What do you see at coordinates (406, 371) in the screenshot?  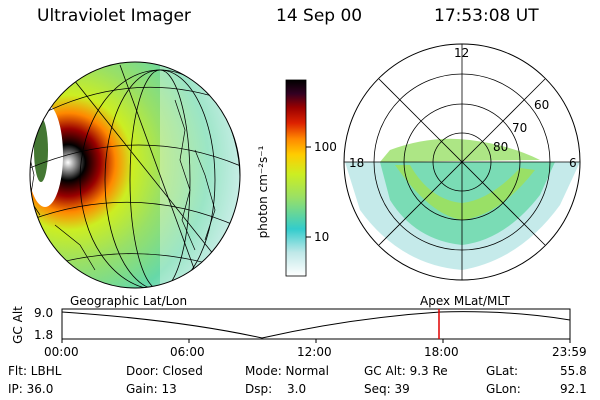 I see `gc-alt-info: GC Alt: 9.3 Re` at bounding box center [406, 371].